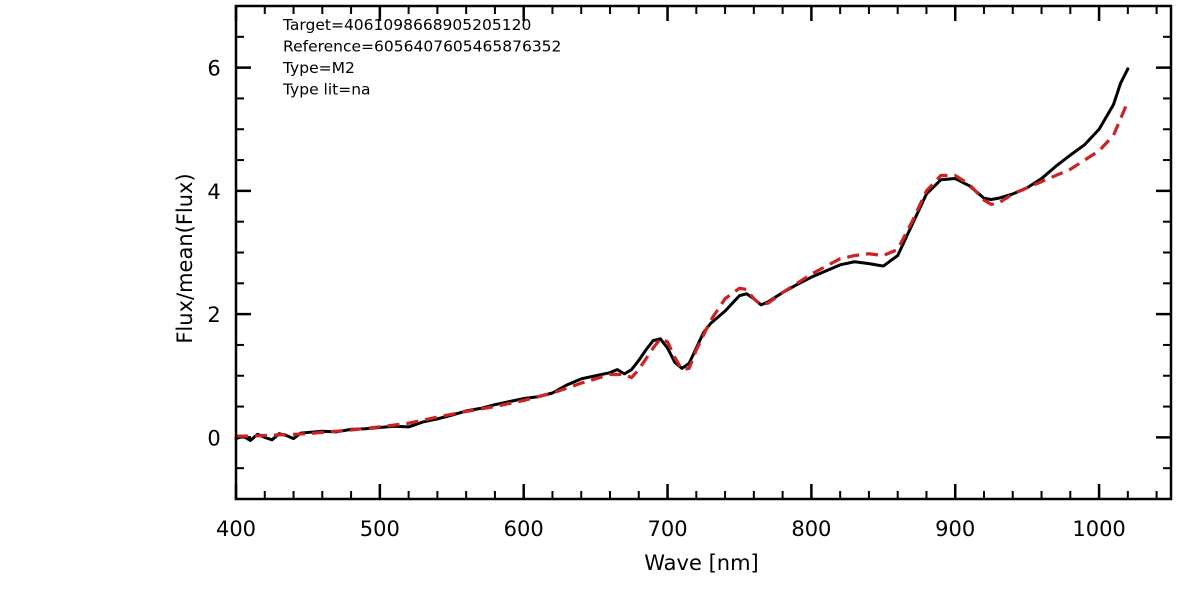 The height and width of the screenshot is (590, 1180). Describe the element at coordinates (667, 529) in the screenshot. I see `x-tick-label: 700` at that location.